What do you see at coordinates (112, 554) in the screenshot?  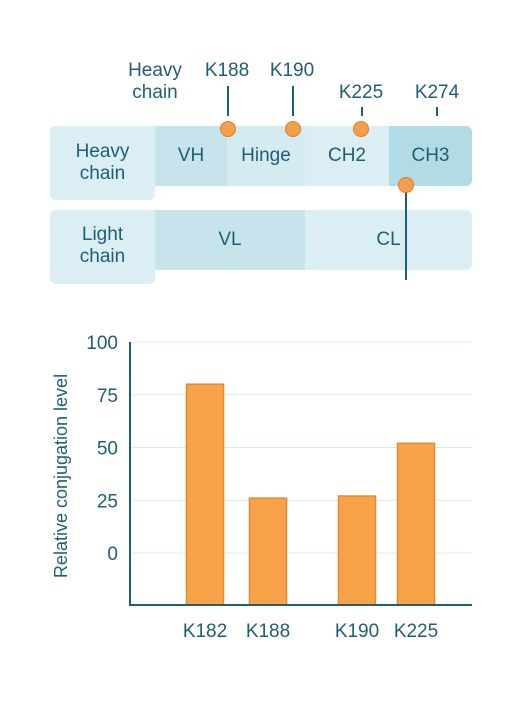 I see `y-tick-label: 0` at bounding box center [112, 554].